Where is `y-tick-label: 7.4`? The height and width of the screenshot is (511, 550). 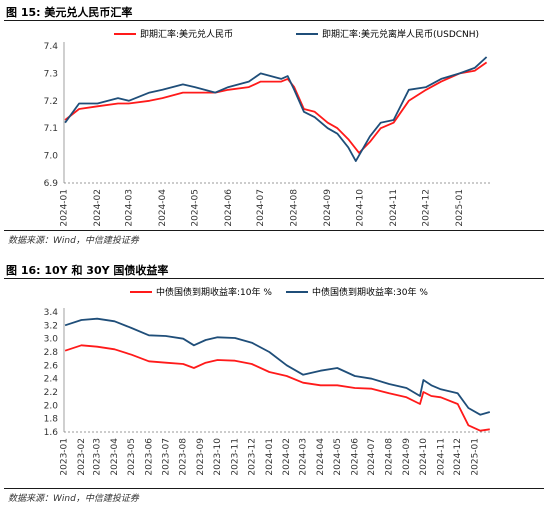 y-tick-label: 7.4 is located at coordinates (51, 47).